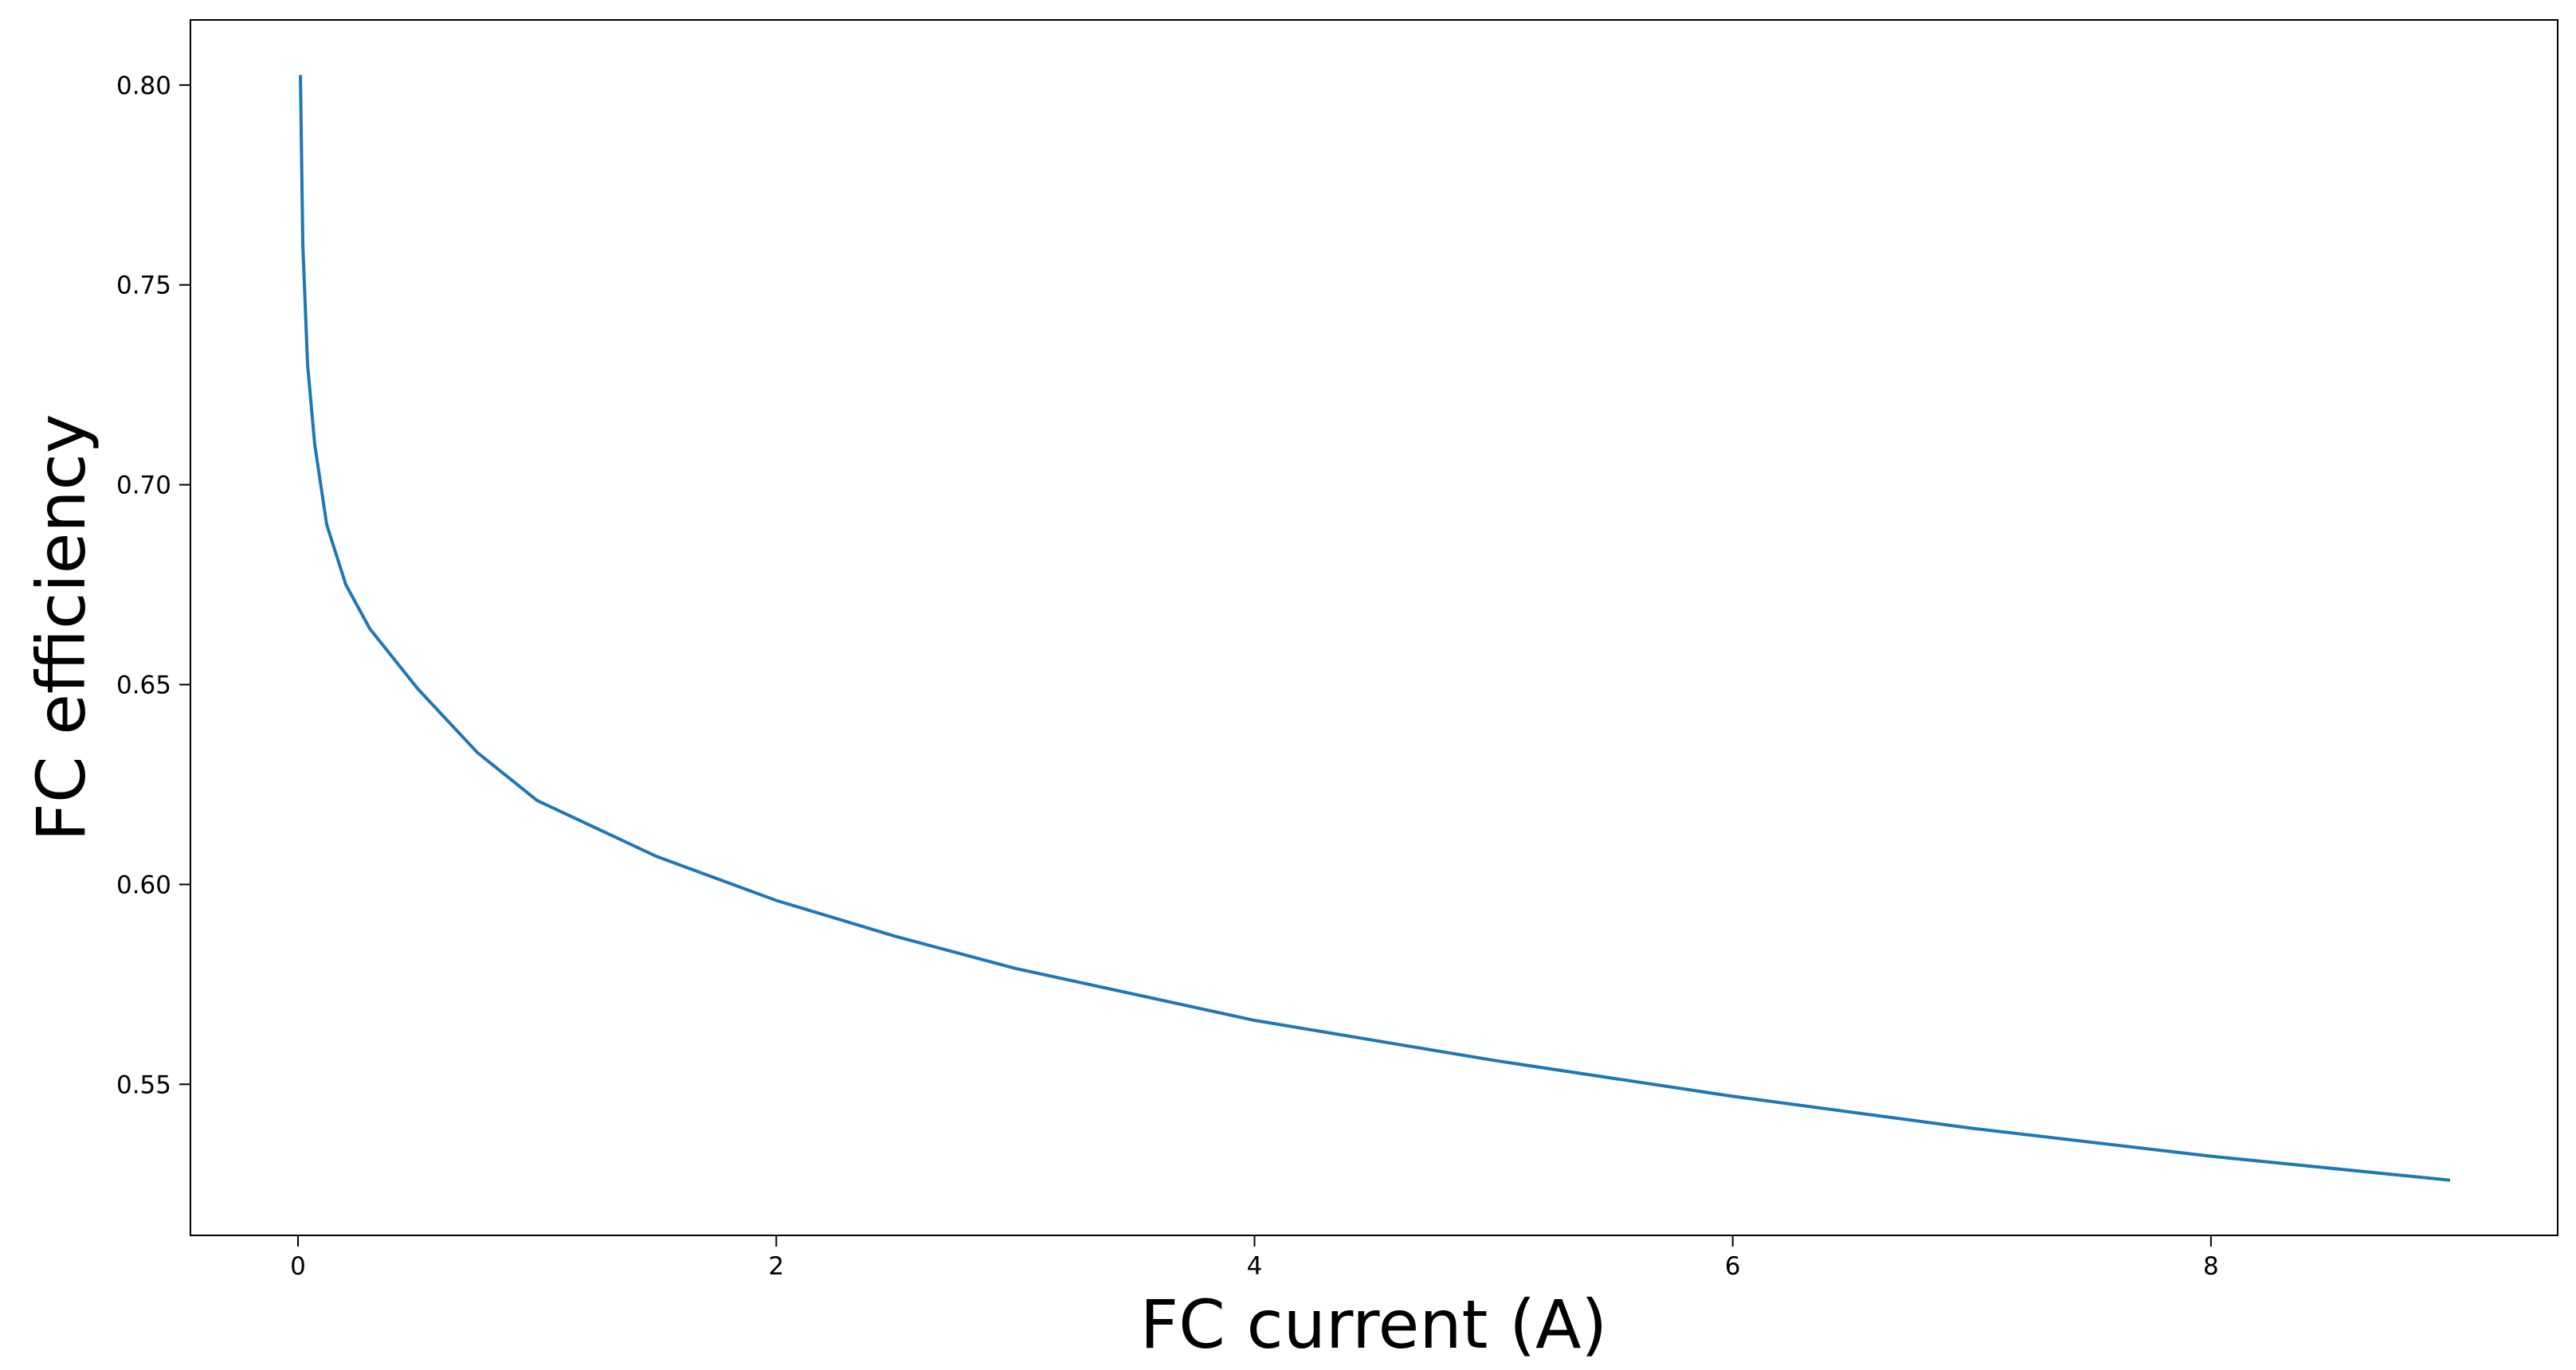 The width and height of the screenshot is (2576, 1370). What do you see at coordinates (2211, 1266) in the screenshot?
I see `x-tick-label: 8` at bounding box center [2211, 1266].